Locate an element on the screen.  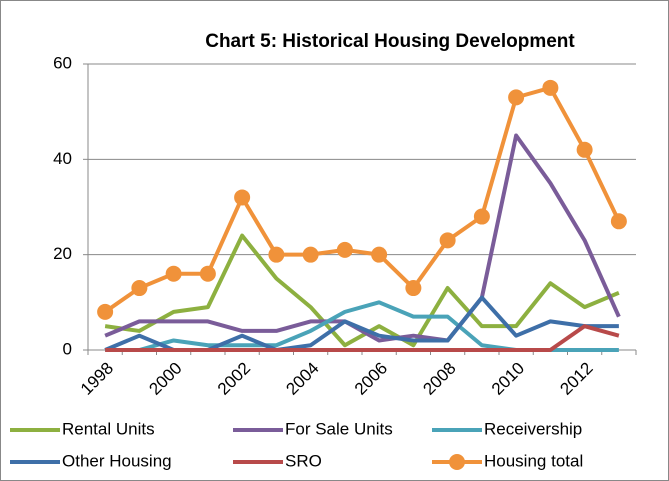
legend-label: SRO is located at coordinates (303, 460).